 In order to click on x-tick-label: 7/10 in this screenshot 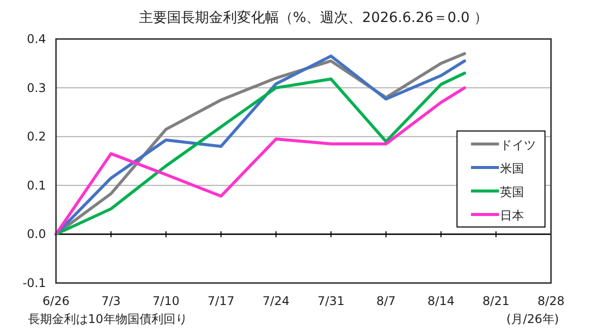, I will do `click(166, 301)`.